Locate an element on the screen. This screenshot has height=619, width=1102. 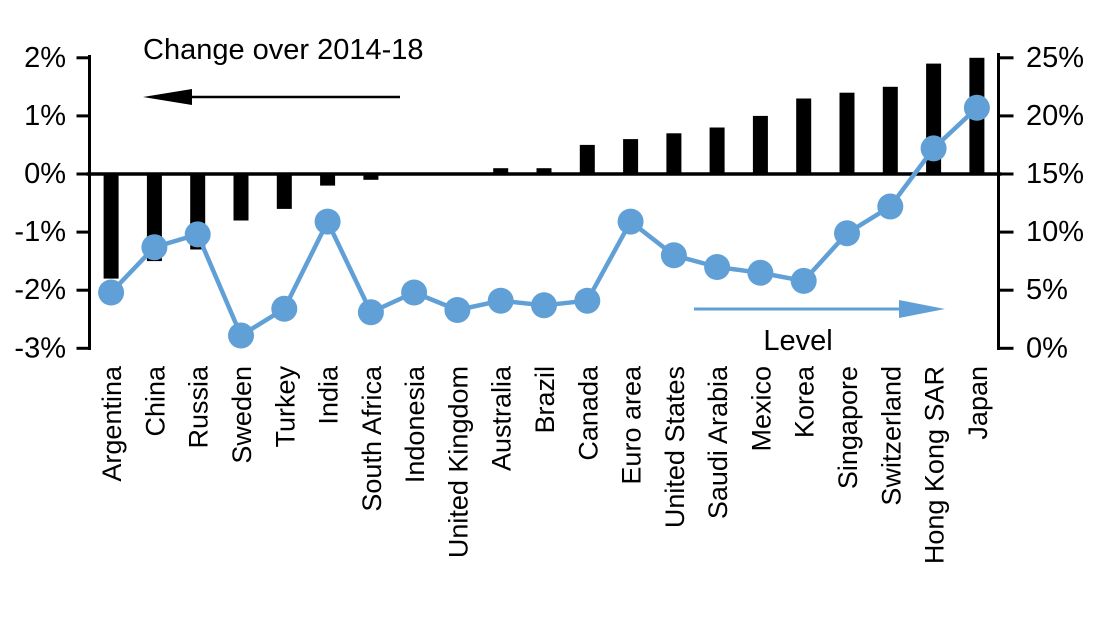
level-marker-korea is located at coordinates (803, 280).